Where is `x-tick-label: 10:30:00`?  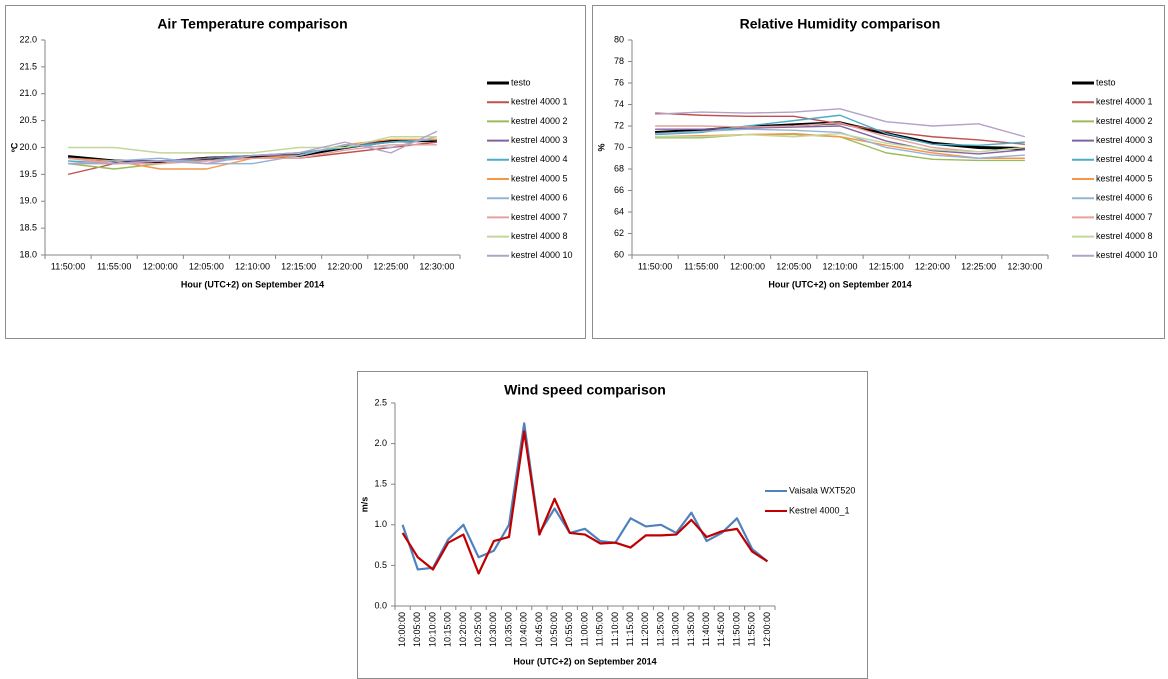 x-tick-label: 10:30:00 is located at coordinates (493, 629).